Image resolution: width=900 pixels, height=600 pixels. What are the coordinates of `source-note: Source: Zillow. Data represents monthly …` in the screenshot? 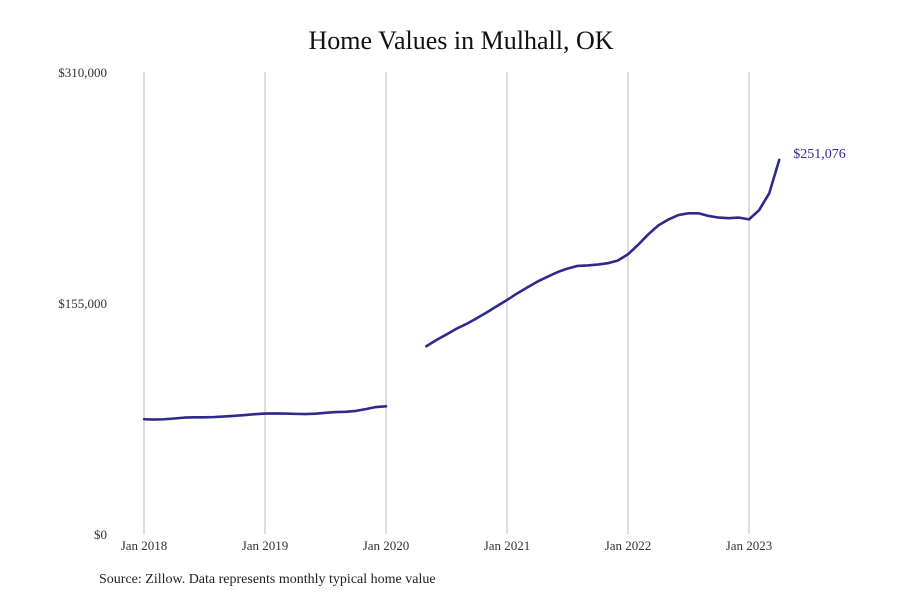 It's located at (267, 579).